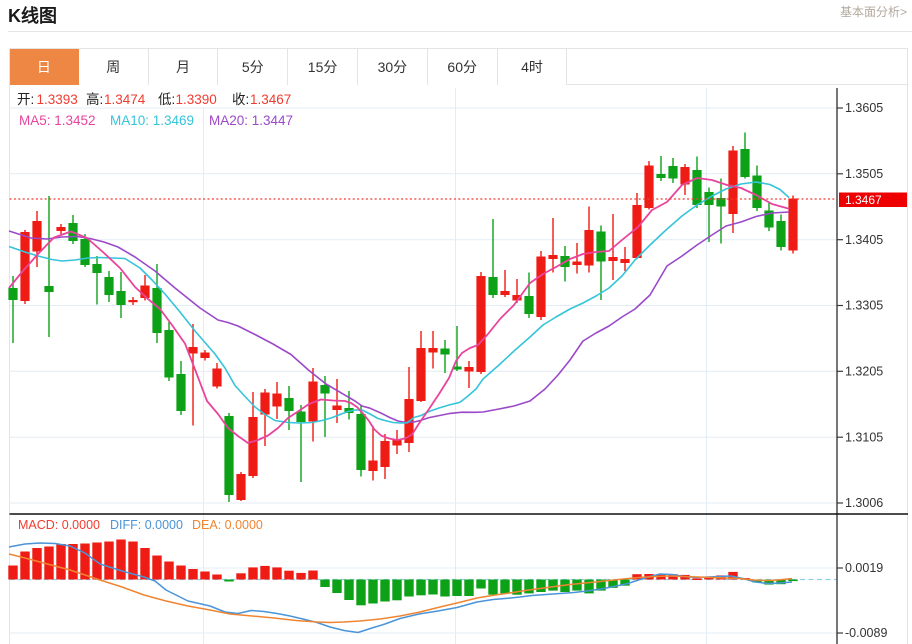  What do you see at coordinates (864, 174) in the screenshot?
I see `svg-text: 1.3505` at bounding box center [864, 174].